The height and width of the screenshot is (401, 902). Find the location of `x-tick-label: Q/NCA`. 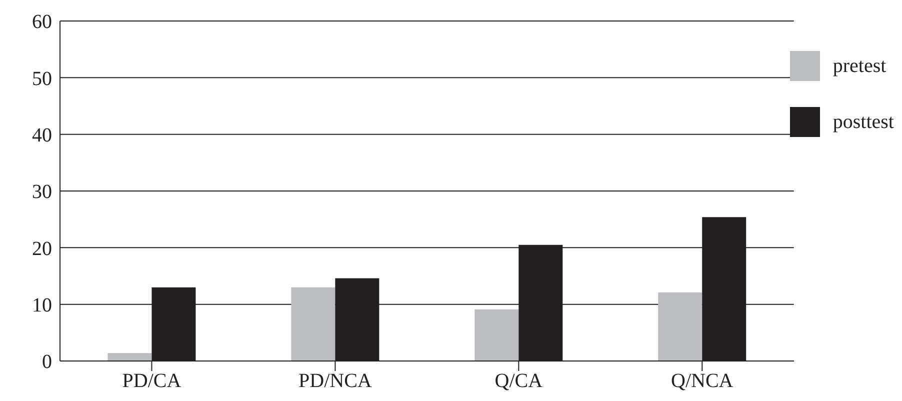

x-tick-label: Q/NCA is located at coordinates (702, 381).